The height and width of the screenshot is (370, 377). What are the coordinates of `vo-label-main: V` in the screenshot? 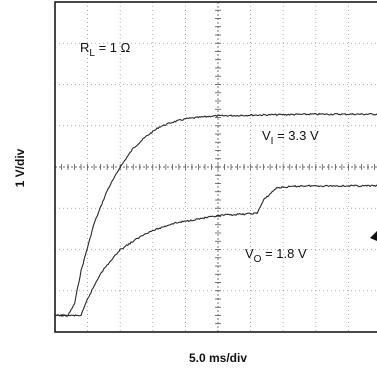 It's located at (249, 253).